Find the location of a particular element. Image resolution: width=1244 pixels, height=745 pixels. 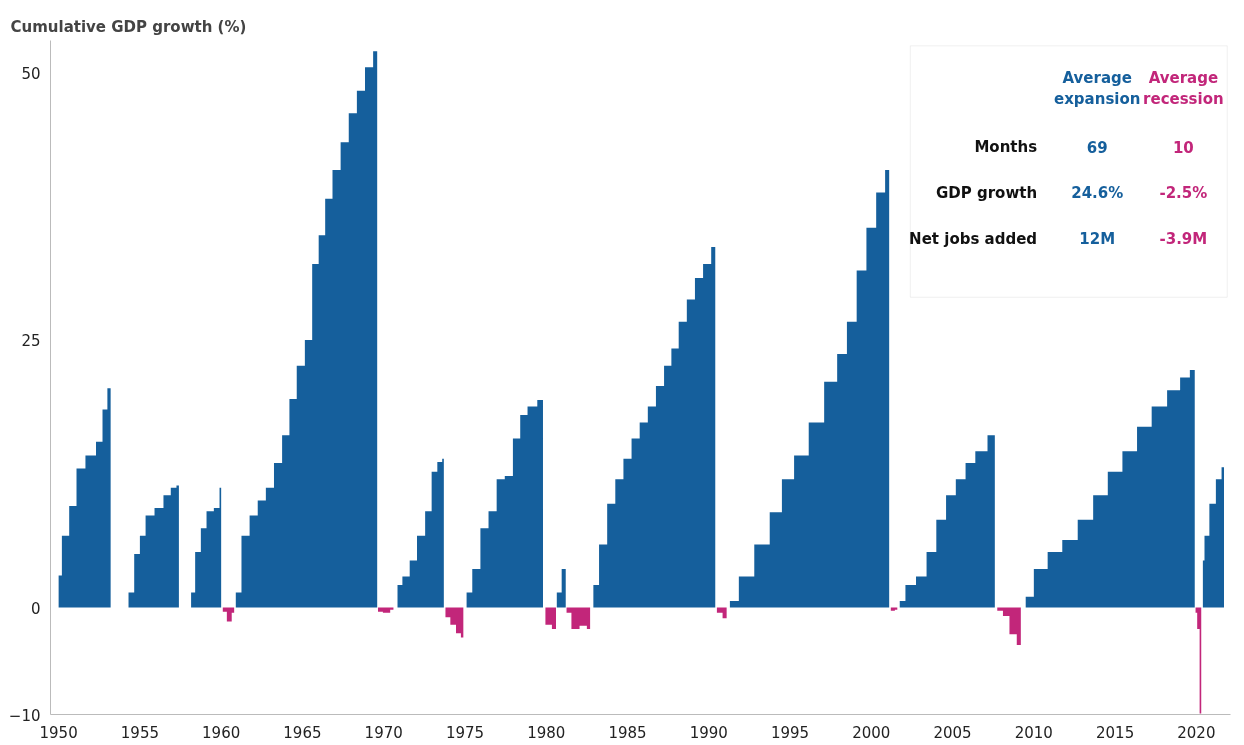

annotation: 24.6% is located at coordinates (1097, 193).